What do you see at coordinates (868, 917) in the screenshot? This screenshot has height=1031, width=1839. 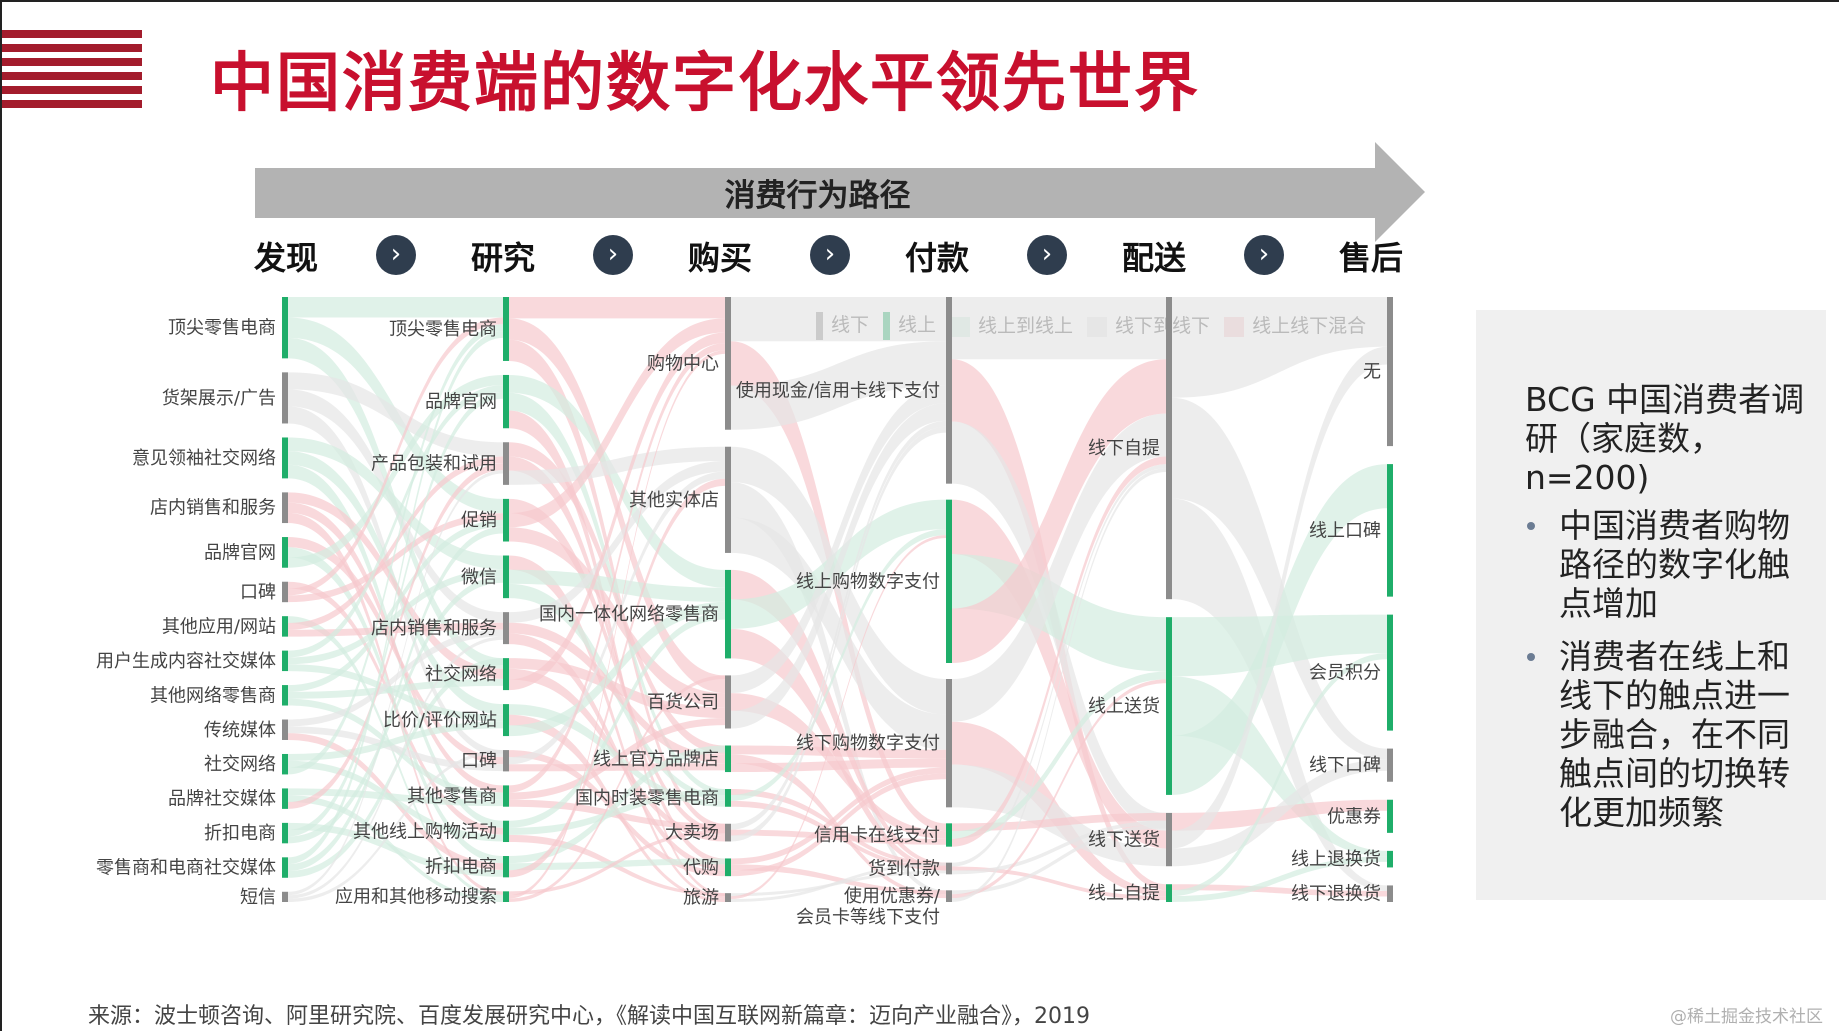 I see `sankey-node-label: 会员卡等线下支付` at bounding box center [868, 917].